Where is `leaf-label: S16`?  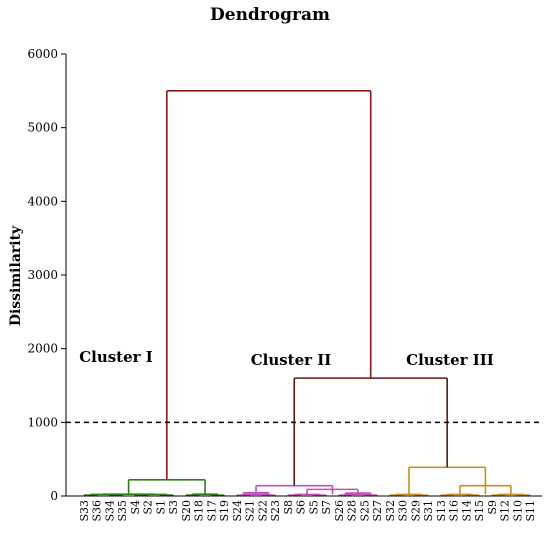
leaf-label: S16 is located at coordinates (454, 511).